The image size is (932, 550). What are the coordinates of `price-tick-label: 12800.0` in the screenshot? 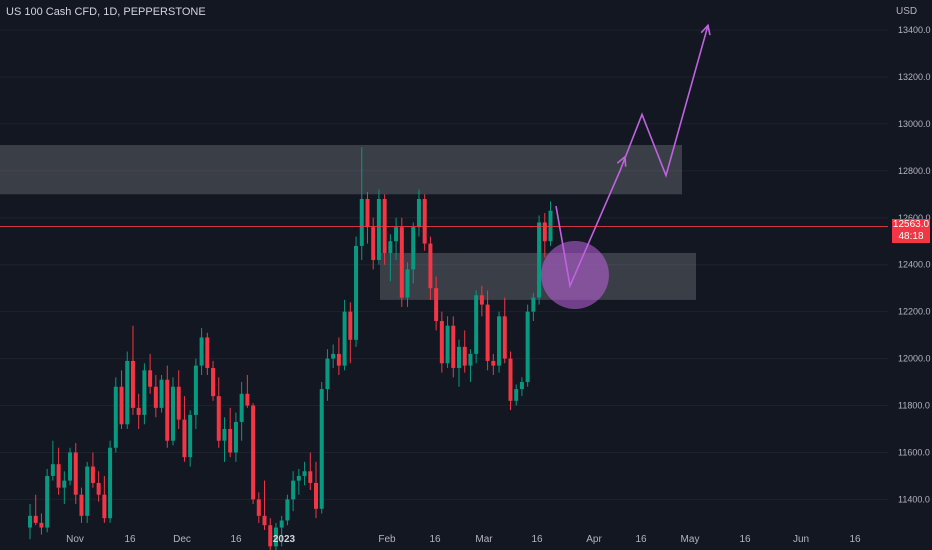 It's located at (914, 171).